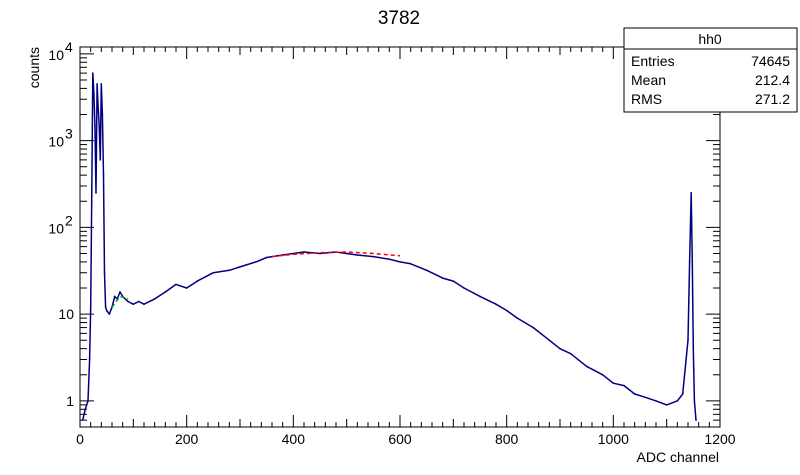 This screenshot has width=800, height=475. What do you see at coordinates (710, 39) in the screenshot?
I see `stats-title: hh0` at bounding box center [710, 39].